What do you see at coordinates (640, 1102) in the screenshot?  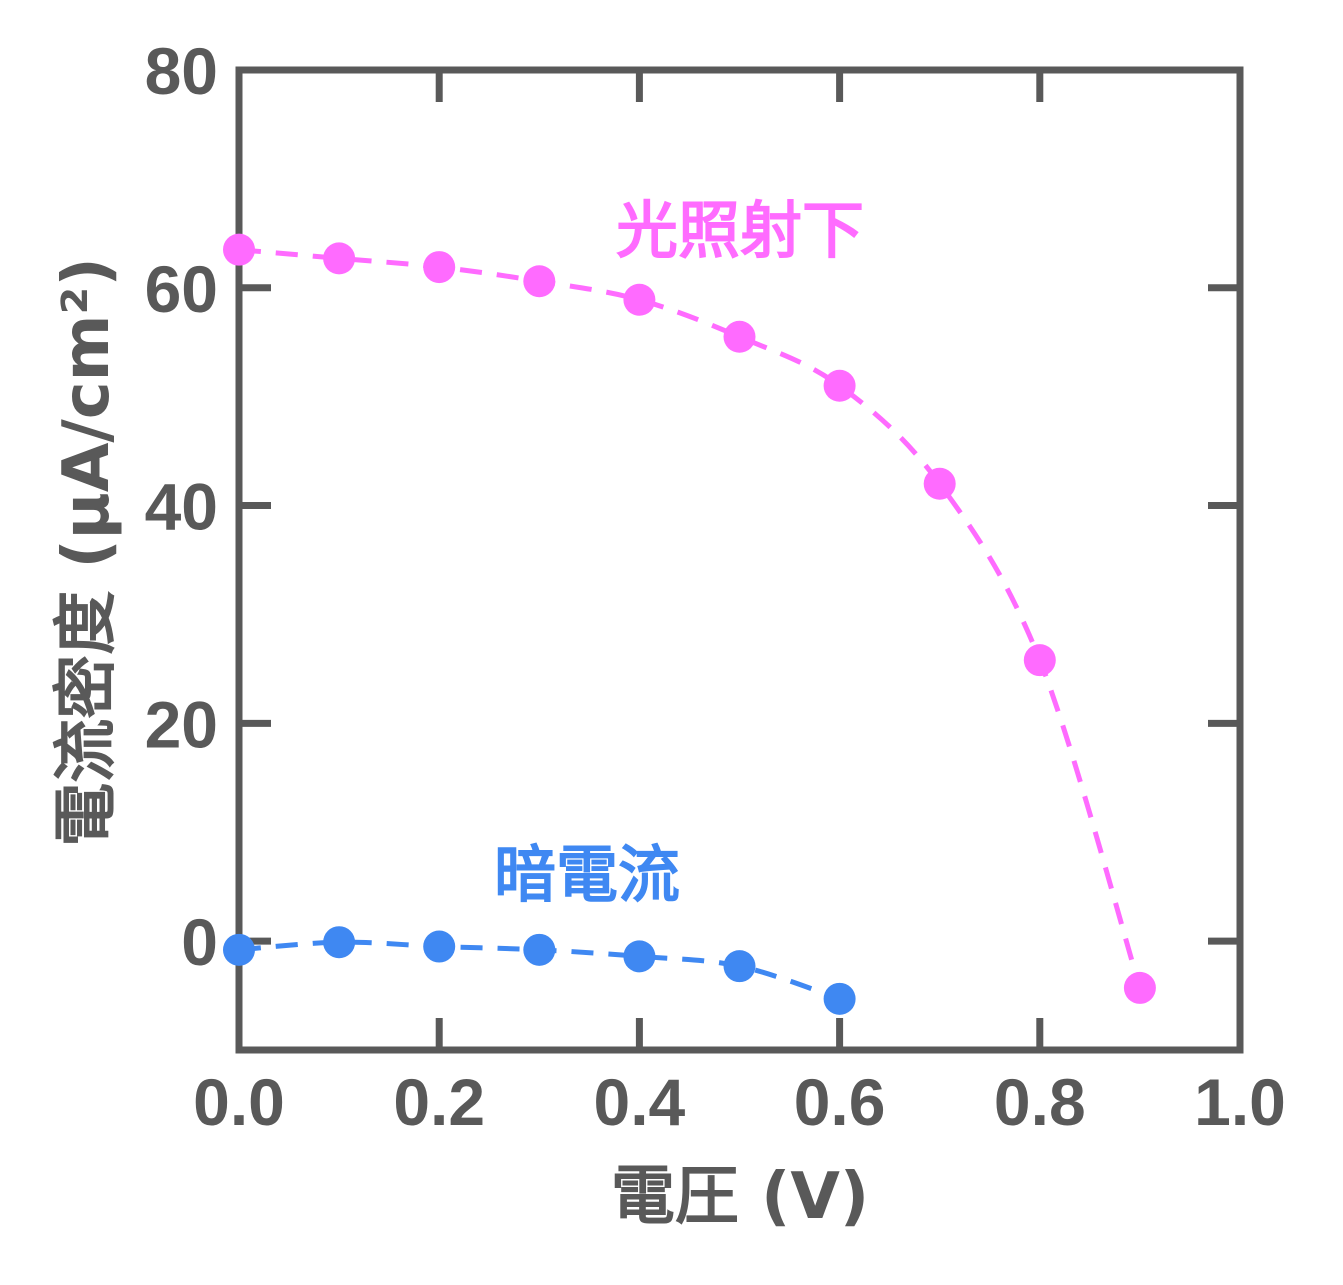 I see `x-tick-label: 0.4` at bounding box center [640, 1102].